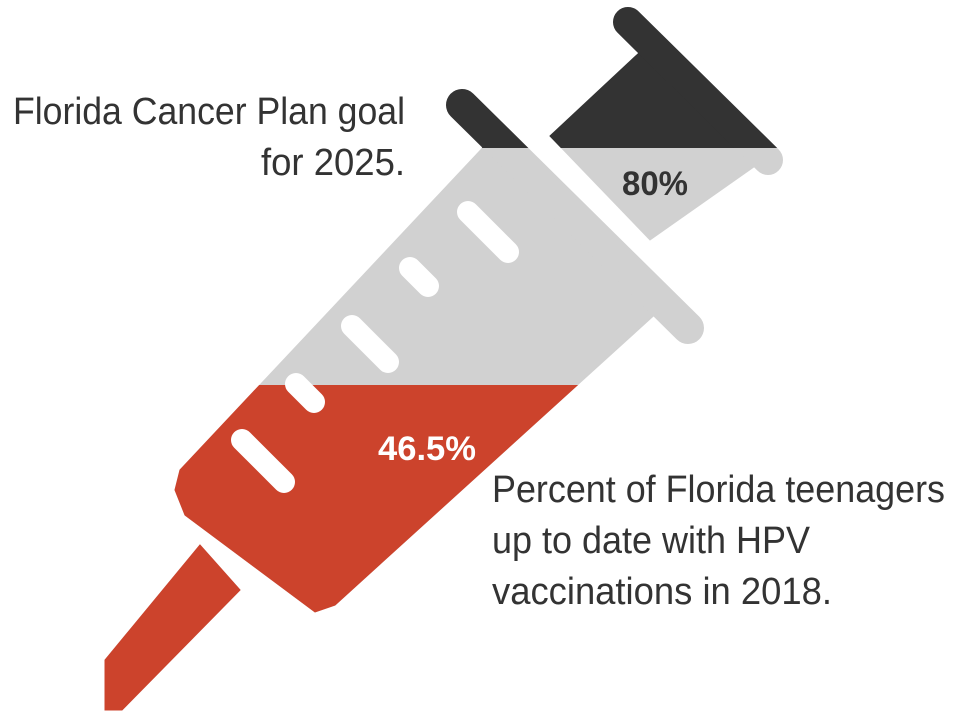 The height and width of the screenshot is (711, 955). Describe the element at coordinates (209, 112) in the screenshot. I see `goal-label: Florida Cancer Plan goal` at that location.